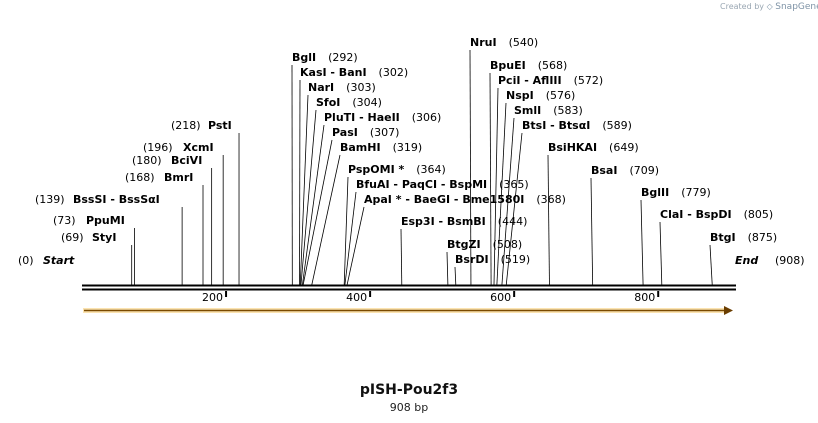 The image size is (818, 423). I want to click on site-position: (304), so click(367, 102).